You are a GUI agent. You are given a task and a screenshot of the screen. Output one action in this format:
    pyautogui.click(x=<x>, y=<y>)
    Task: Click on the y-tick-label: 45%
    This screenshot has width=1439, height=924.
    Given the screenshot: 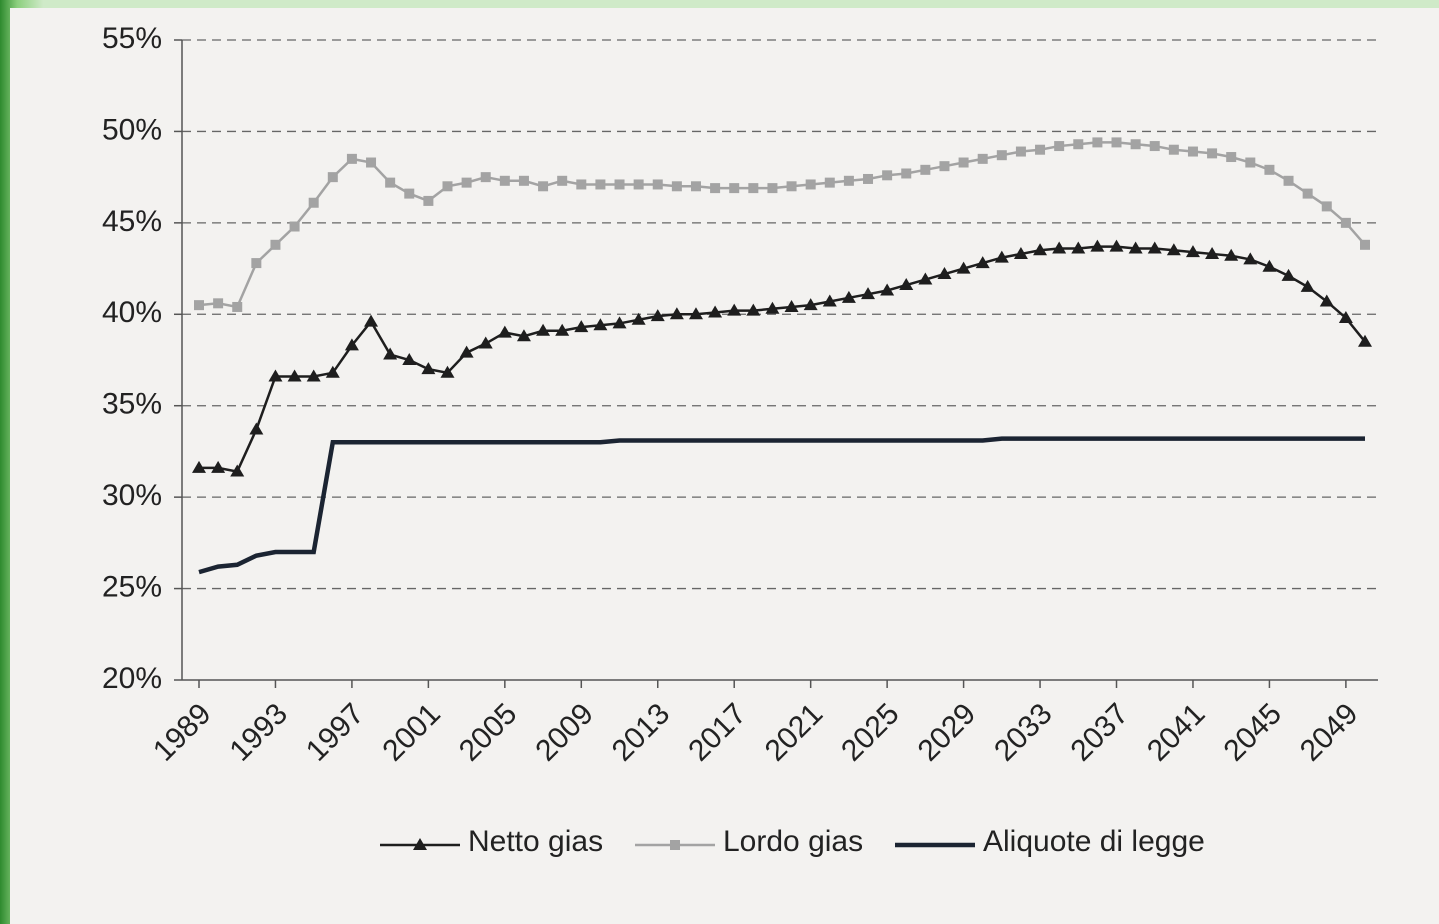 What is the action you would take?
    pyautogui.click(x=132, y=221)
    